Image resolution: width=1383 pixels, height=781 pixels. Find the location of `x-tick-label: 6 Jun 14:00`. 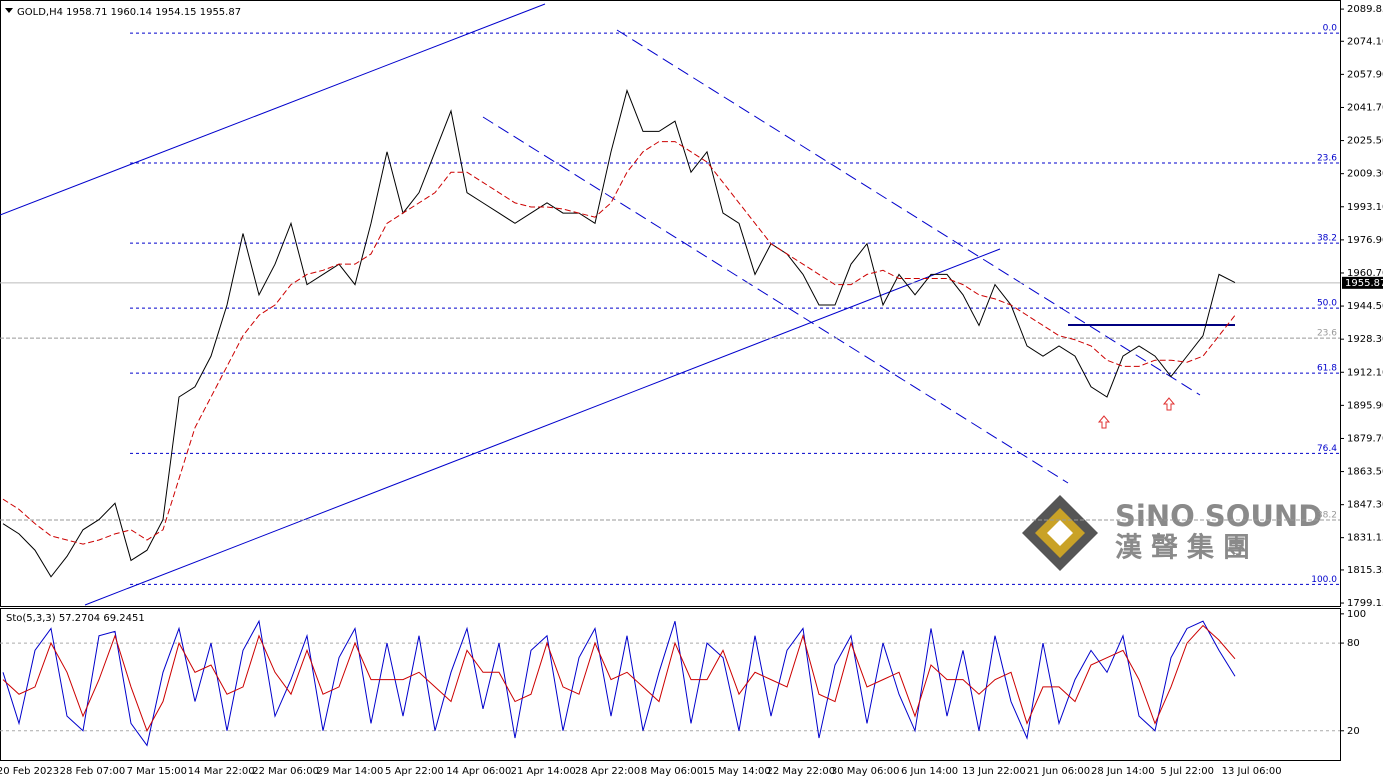

x-tick-label: 6 Jun 14:00 is located at coordinates (929, 771).